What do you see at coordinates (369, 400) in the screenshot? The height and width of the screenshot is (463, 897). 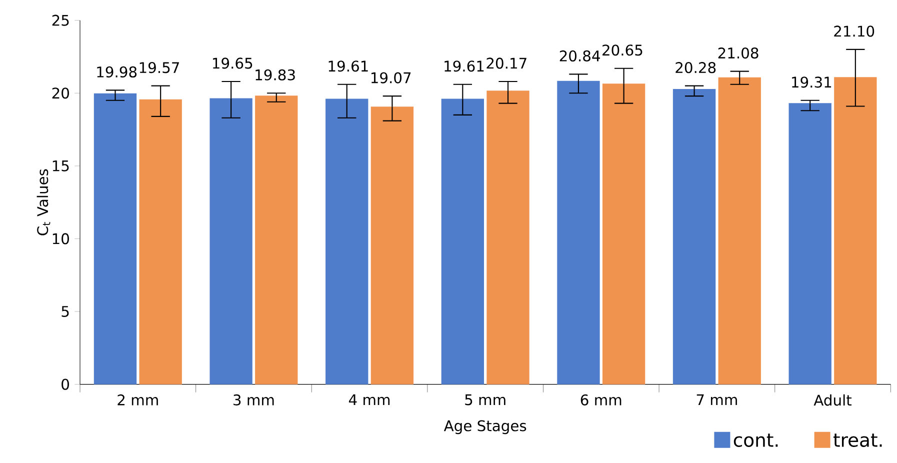 I see `x-tick-label: 4 mm` at bounding box center [369, 400].